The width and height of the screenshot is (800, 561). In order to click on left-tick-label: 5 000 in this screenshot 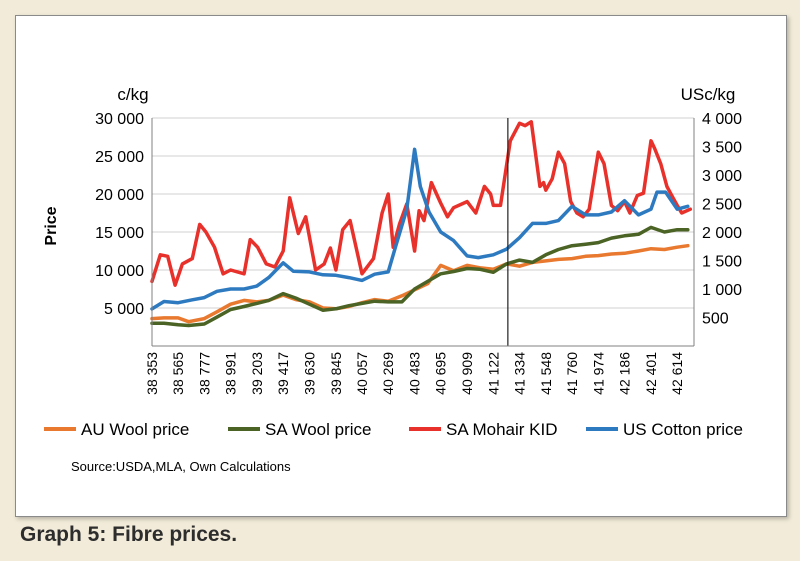, I will do `click(124, 309)`.